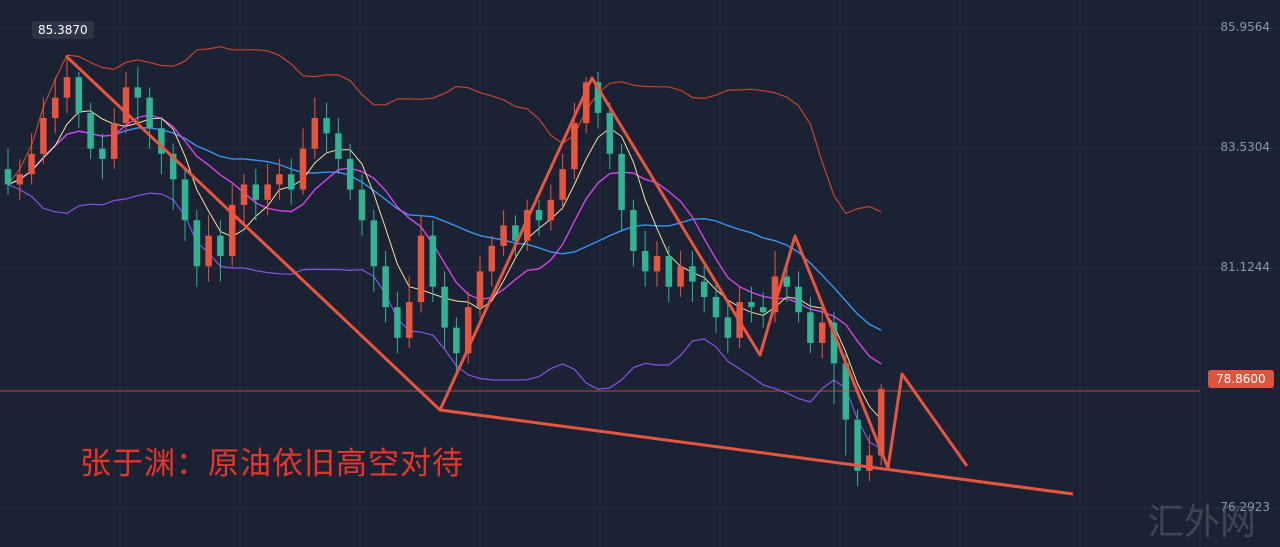 This screenshot has width=1280, height=547. What do you see at coordinates (272, 464) in the screenshot?
I see `headline-title: 张于渊：原油依旧高空对待` at bounding box center [272, 464].